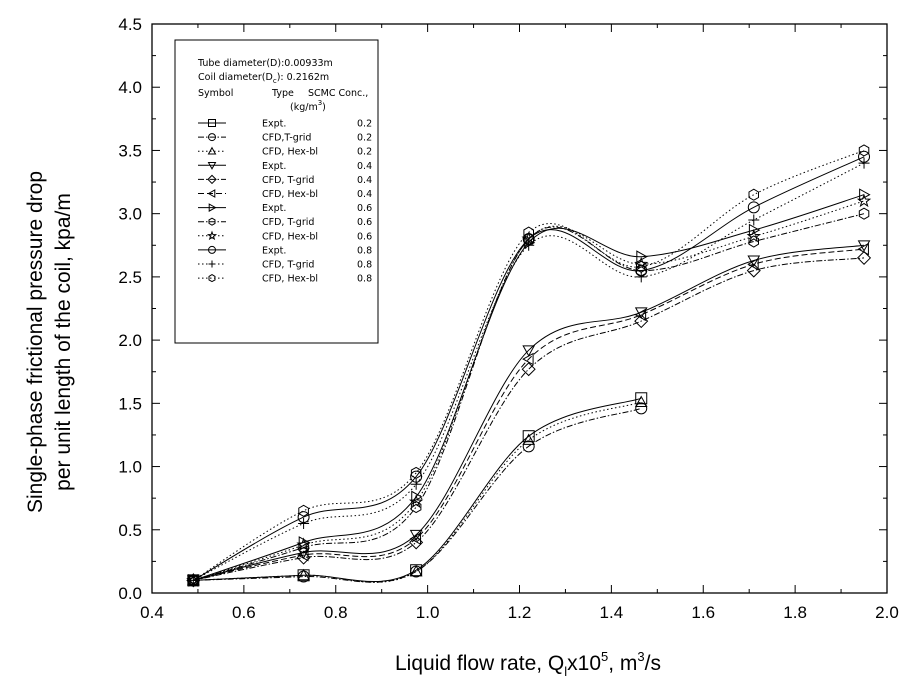 This screenshot has height=688, width=918. I want to click on legend-header-conc: SCMC Conc.,, so click(338, 93).